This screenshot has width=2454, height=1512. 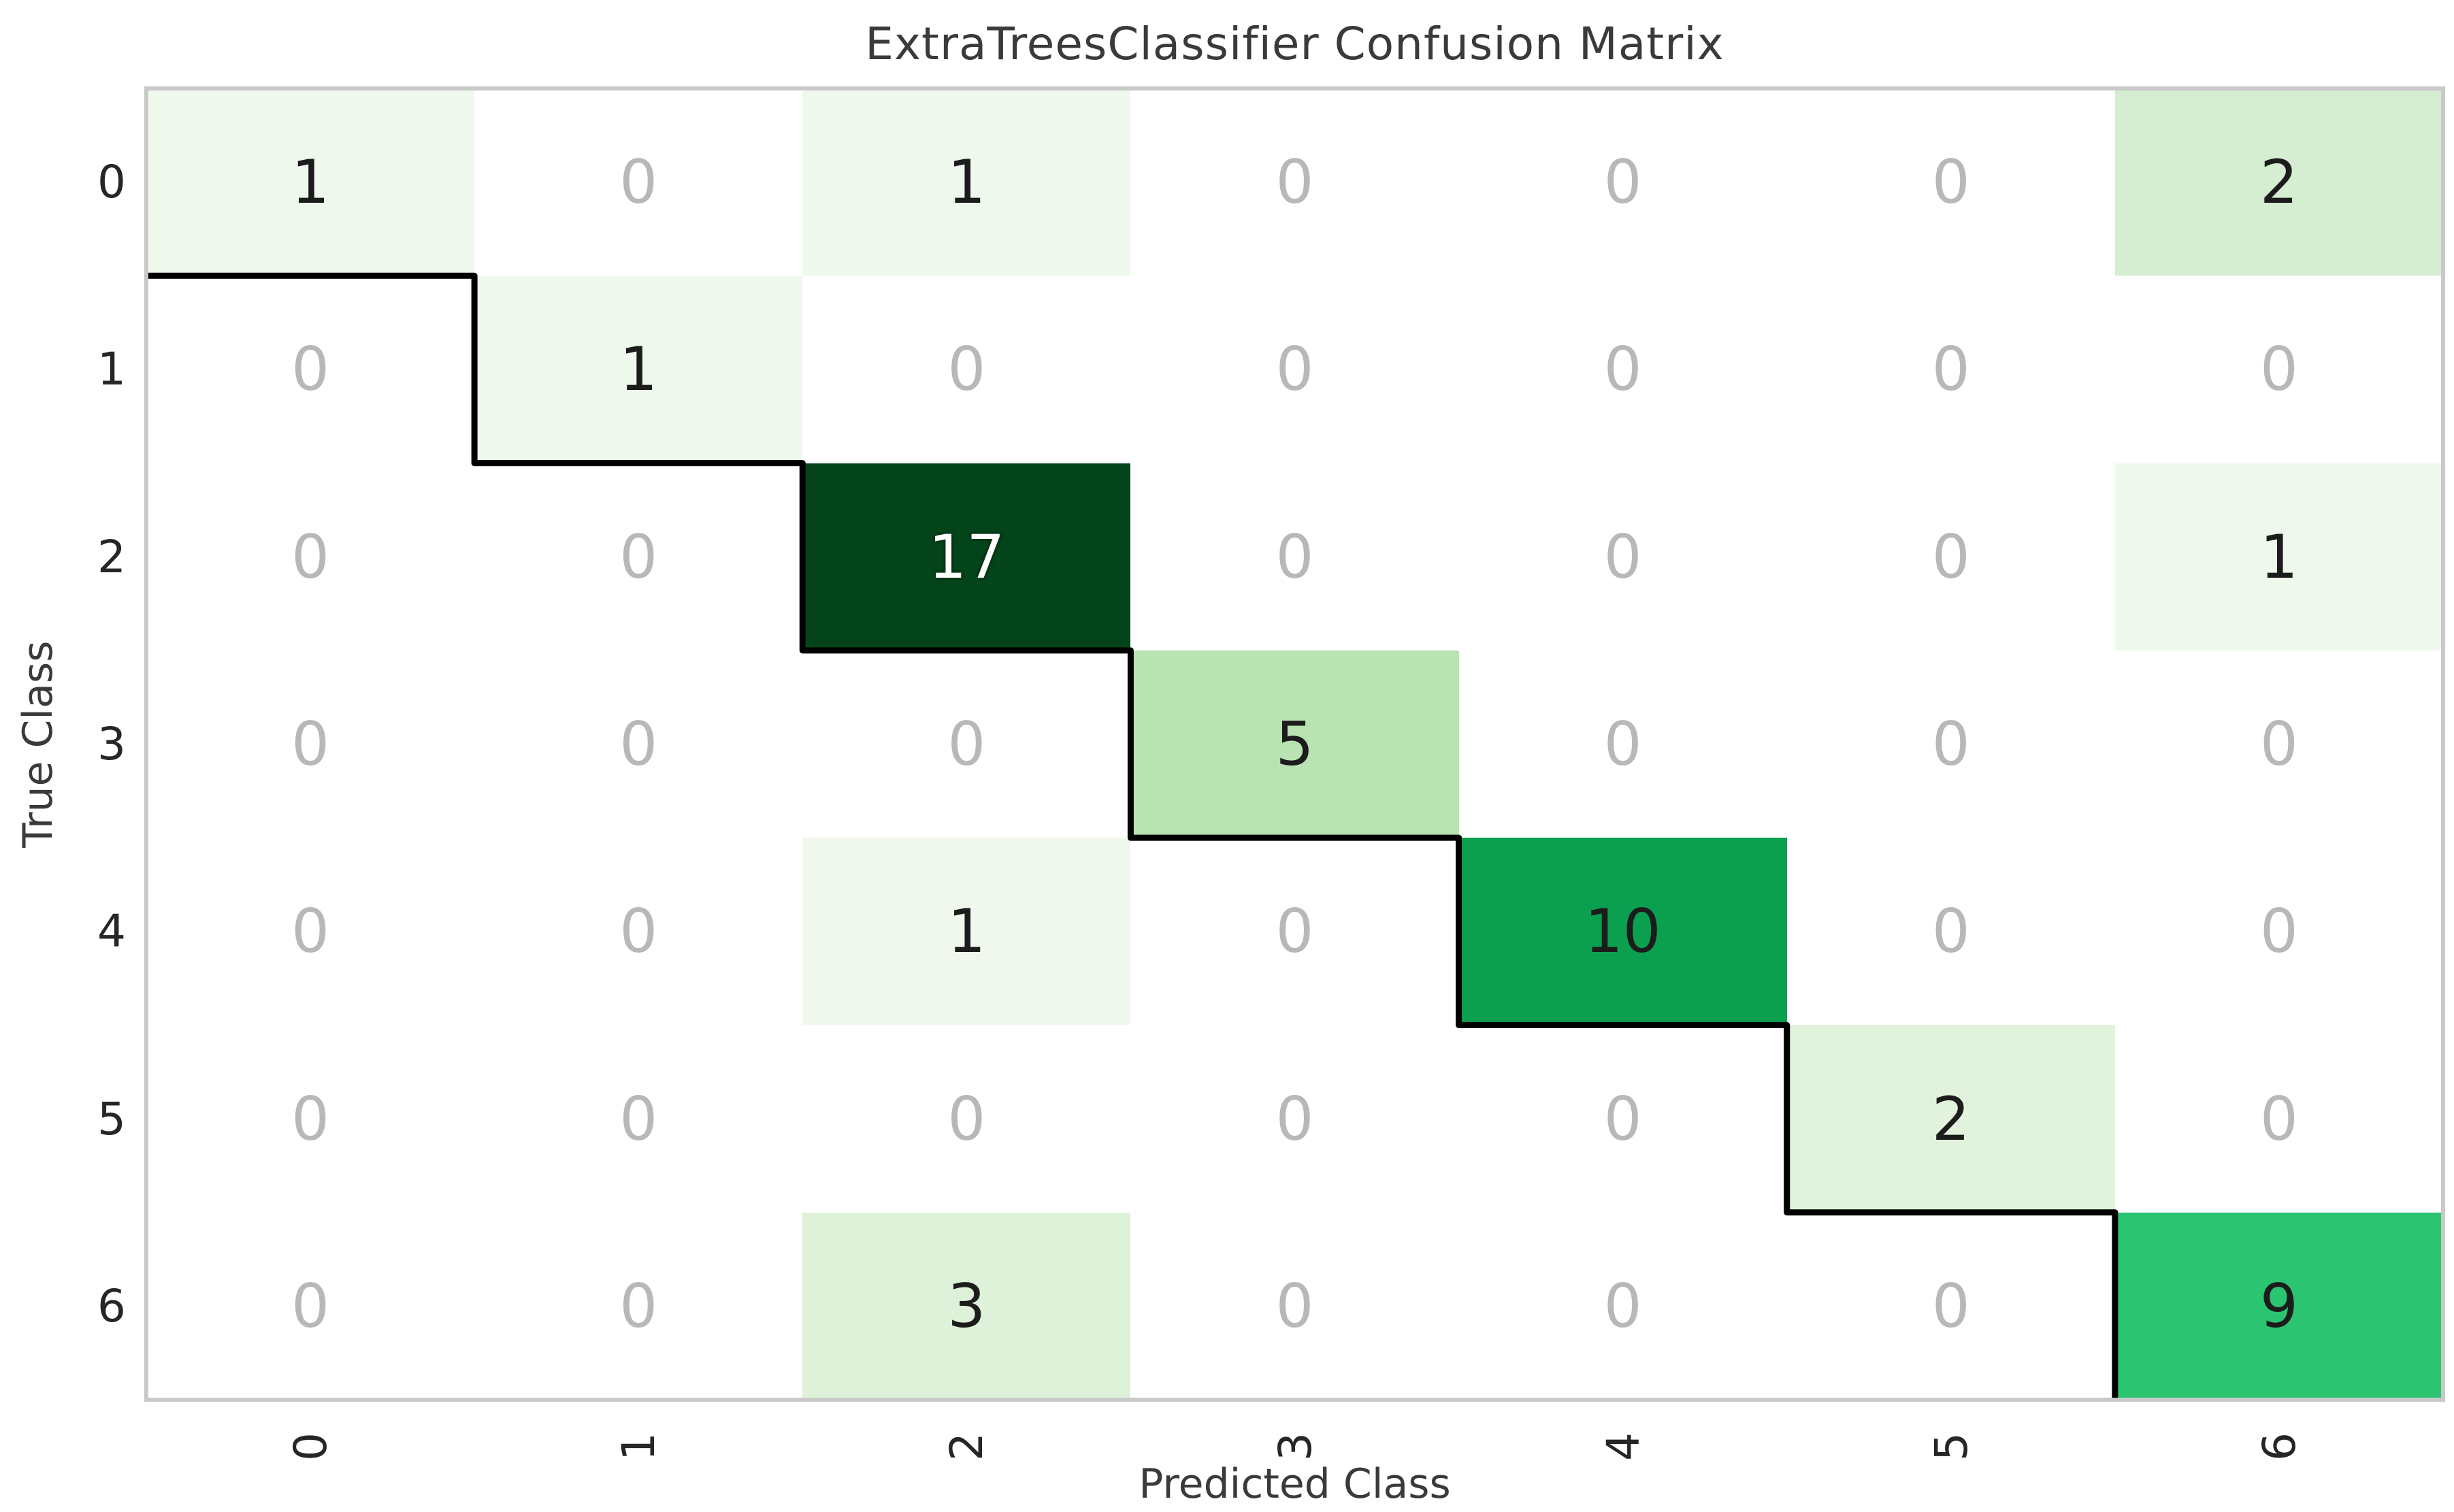 What do you see at coordinates (638, 931) in the screenshot?
I see `matrix-cell-r4c1: 0` at bounding box center [638, 931].